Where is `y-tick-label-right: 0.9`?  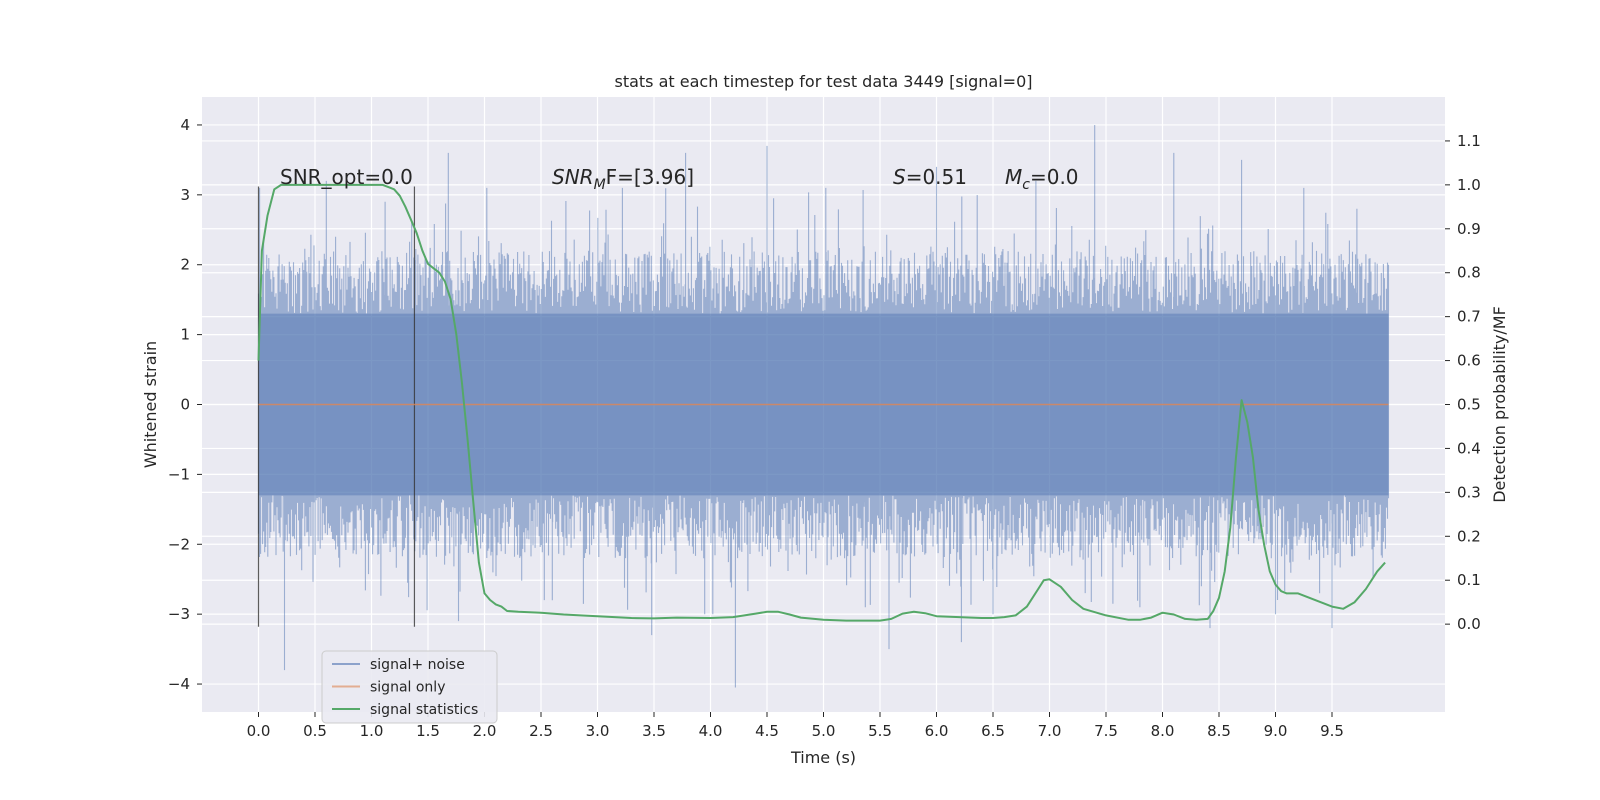 y-tick-label-right: 0.9 is located at coordinates (1469, 229).